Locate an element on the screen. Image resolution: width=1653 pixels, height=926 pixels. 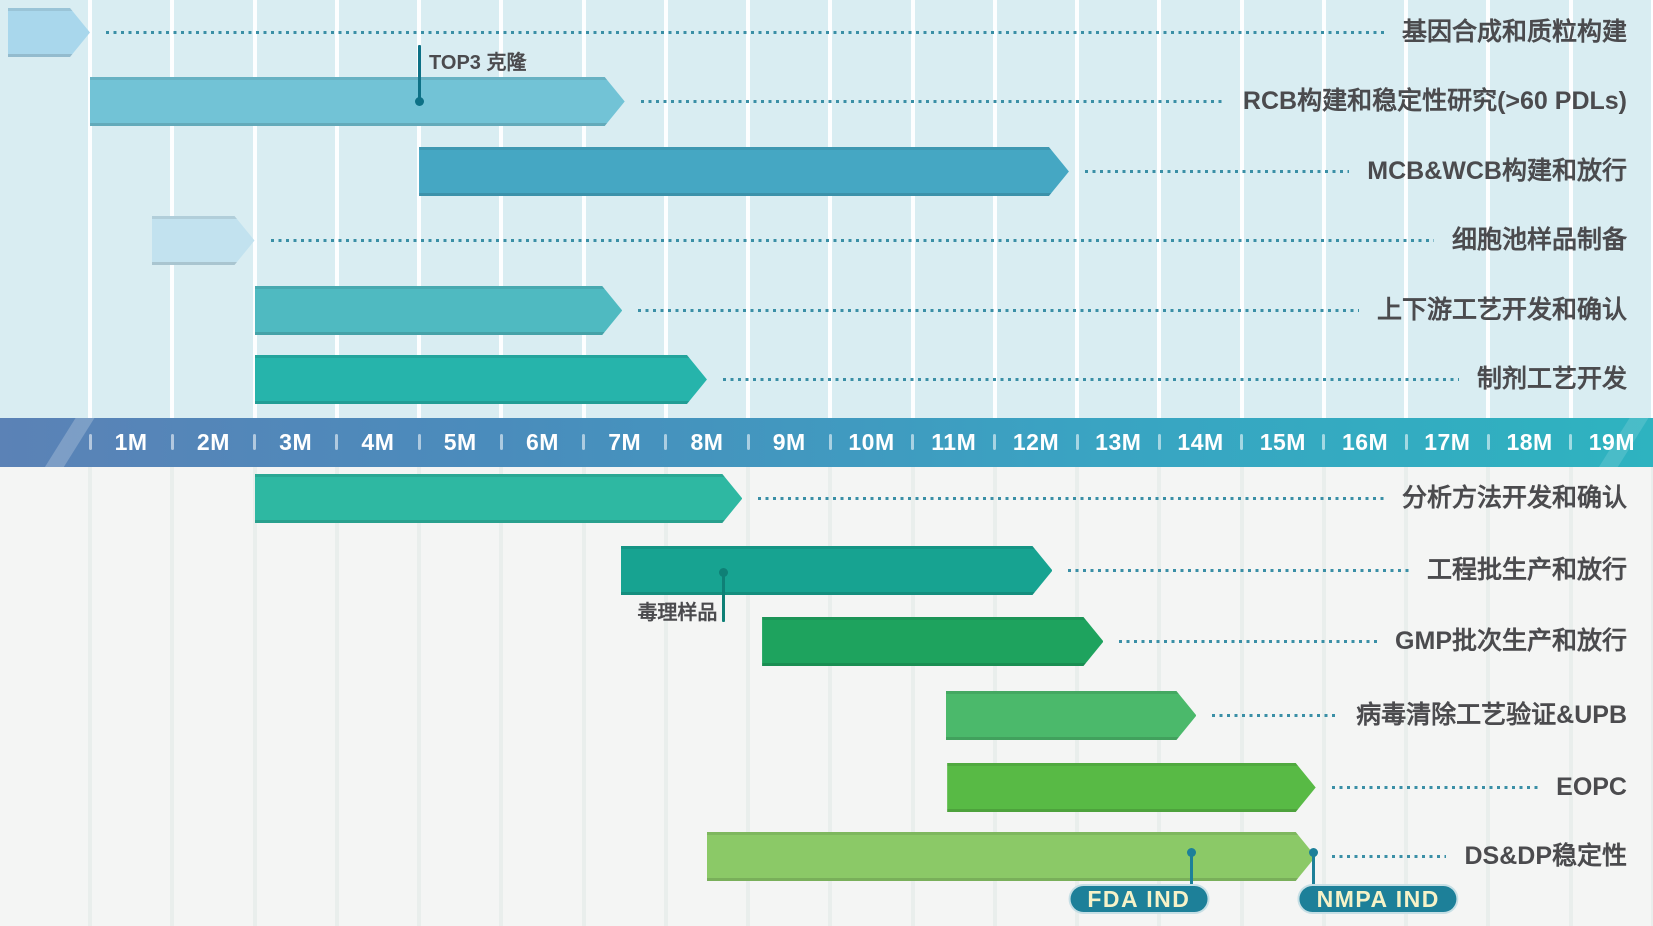
gantt-row-rcb: RCB构建和稳定性研究(>60 PDLs) TOP3 克隆 is located at coordinates (826, 85).